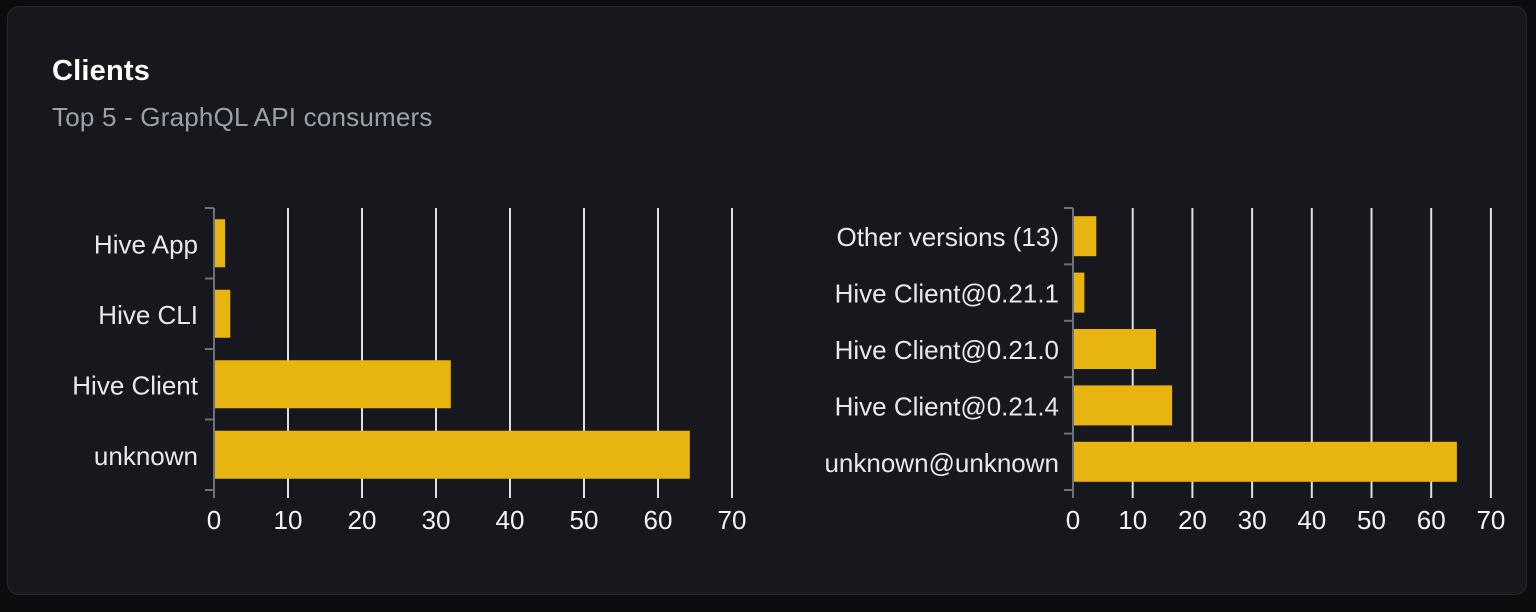 This screenshot has height=612, width=1536. What do you see at coordinates (452, 454) in the screenshot?
I see `bar-unknown` at bounding box center [452, 454].